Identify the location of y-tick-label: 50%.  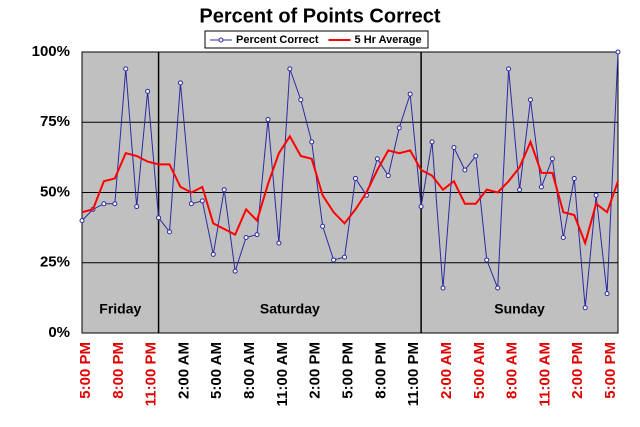
(55, 191).